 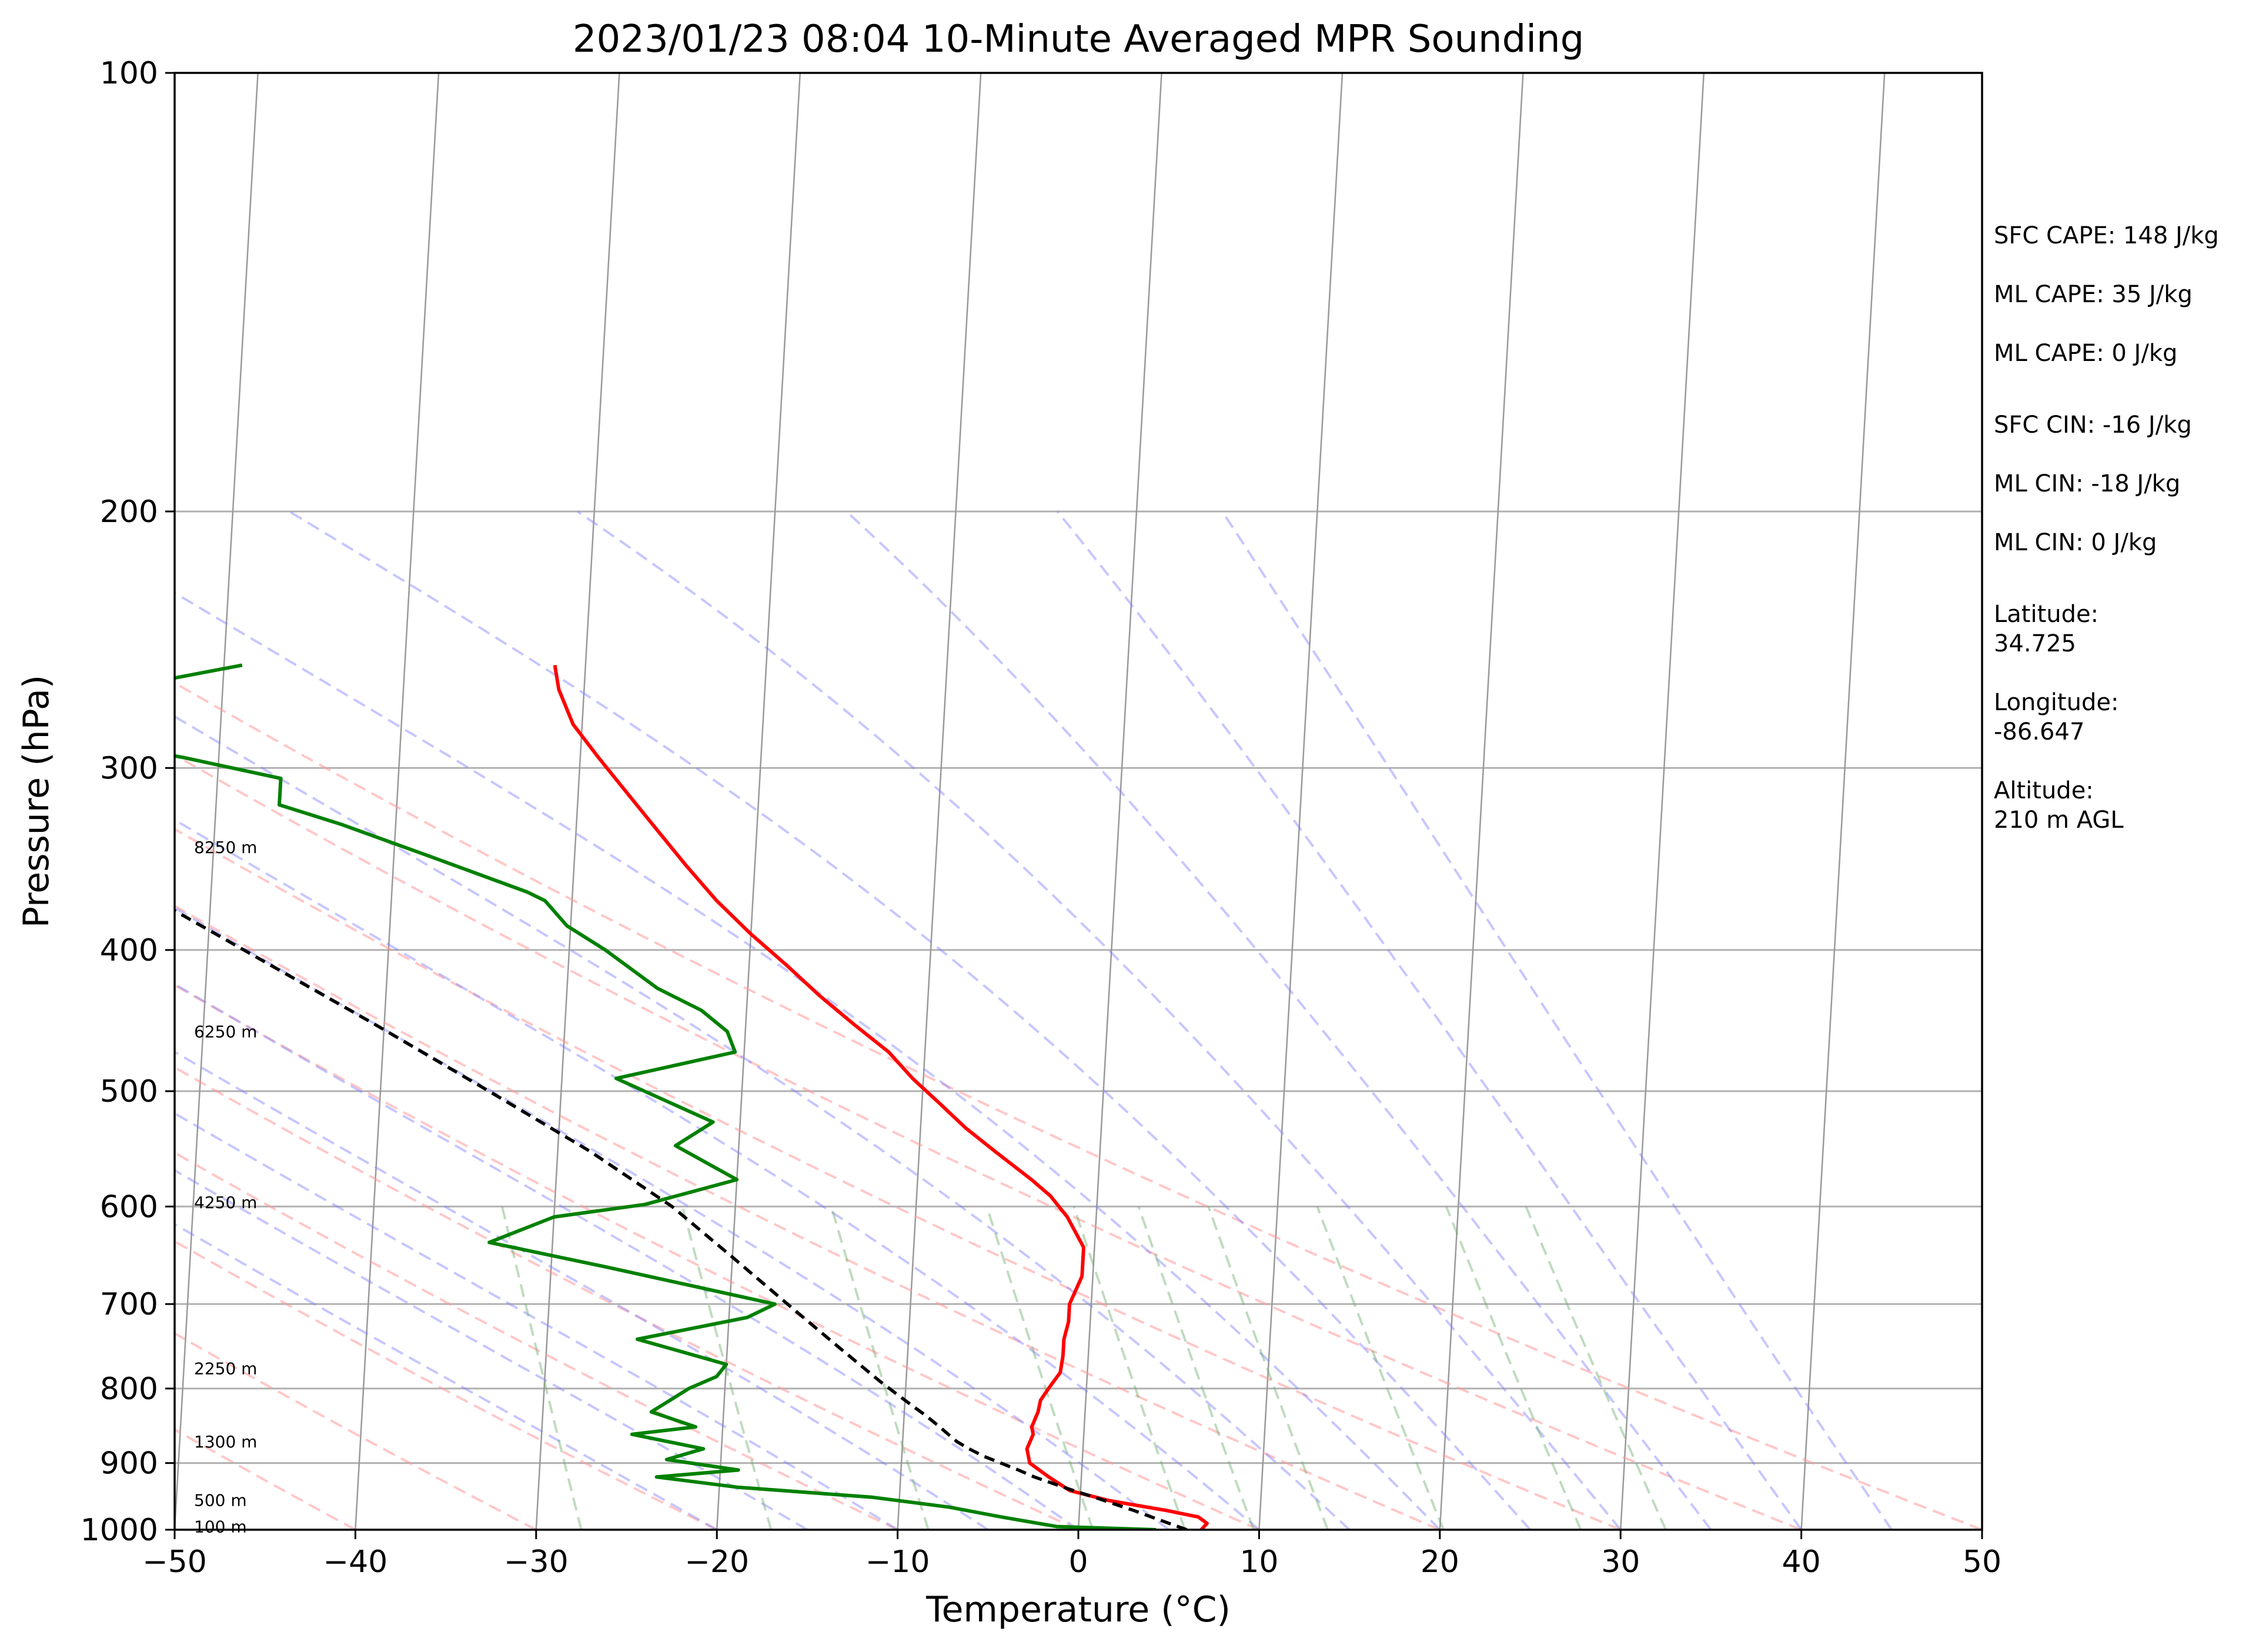 What do you see at coordinates (2093, 295) in the screenshot?
I see `ml-cape-text: ML CAPE: 35 J/kg` at bounding box center [2093, 295].